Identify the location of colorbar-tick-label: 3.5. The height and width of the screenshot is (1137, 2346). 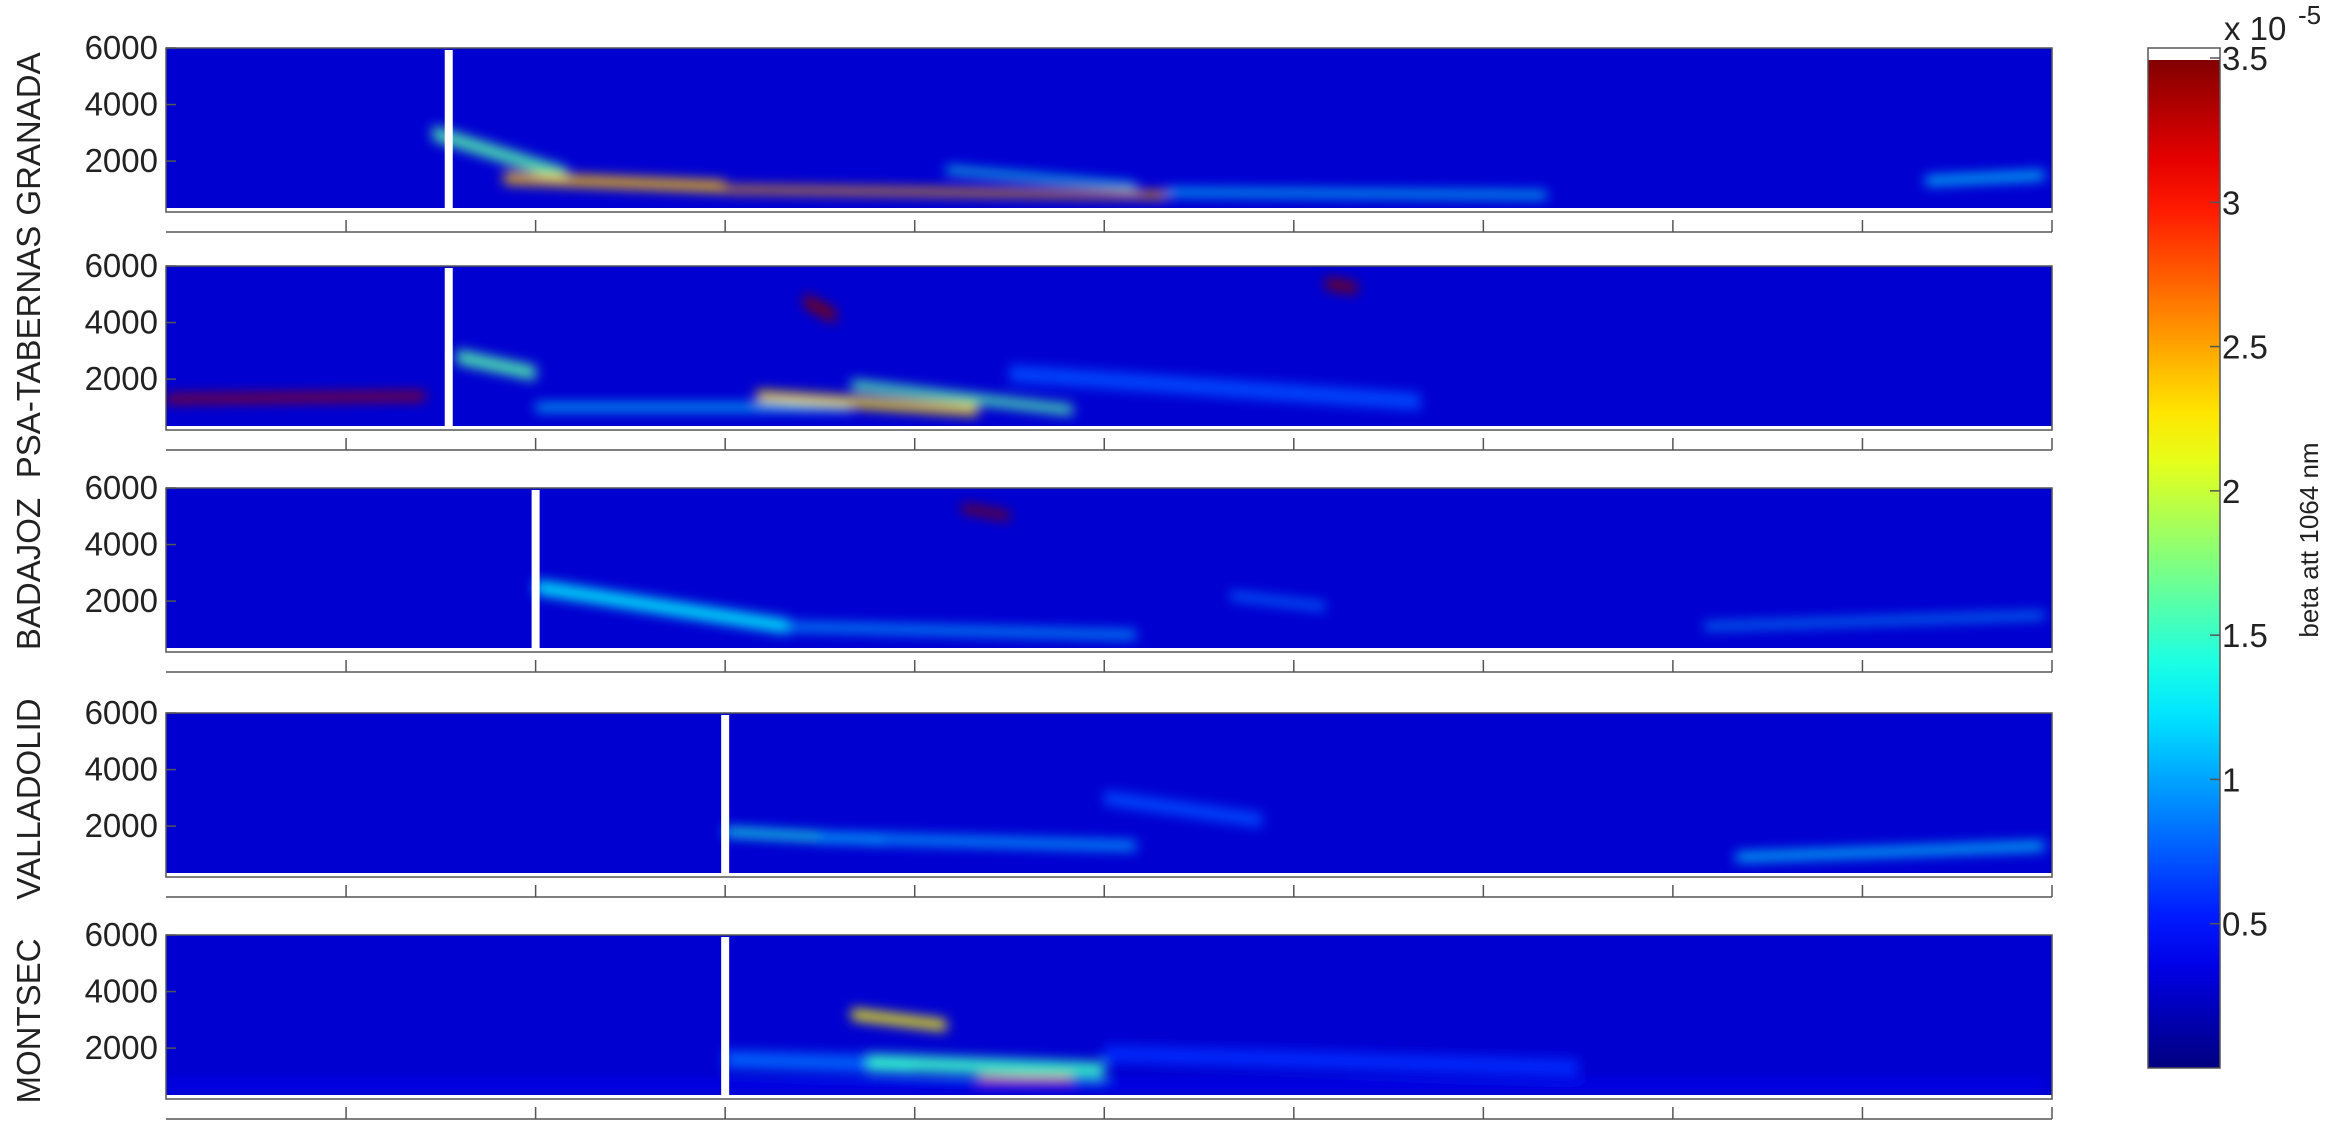
(2245, 58).